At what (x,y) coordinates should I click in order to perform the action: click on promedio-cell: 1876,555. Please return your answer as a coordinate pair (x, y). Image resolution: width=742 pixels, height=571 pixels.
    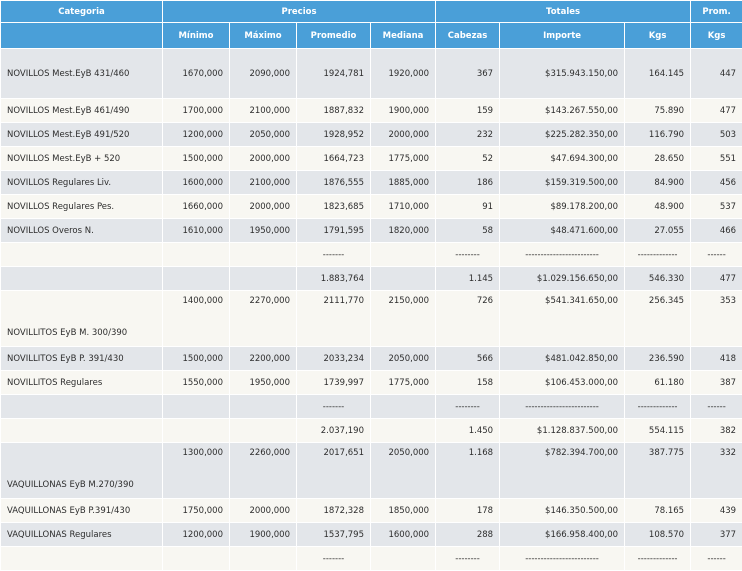
    Looking at the image, I should click on (334, 183).